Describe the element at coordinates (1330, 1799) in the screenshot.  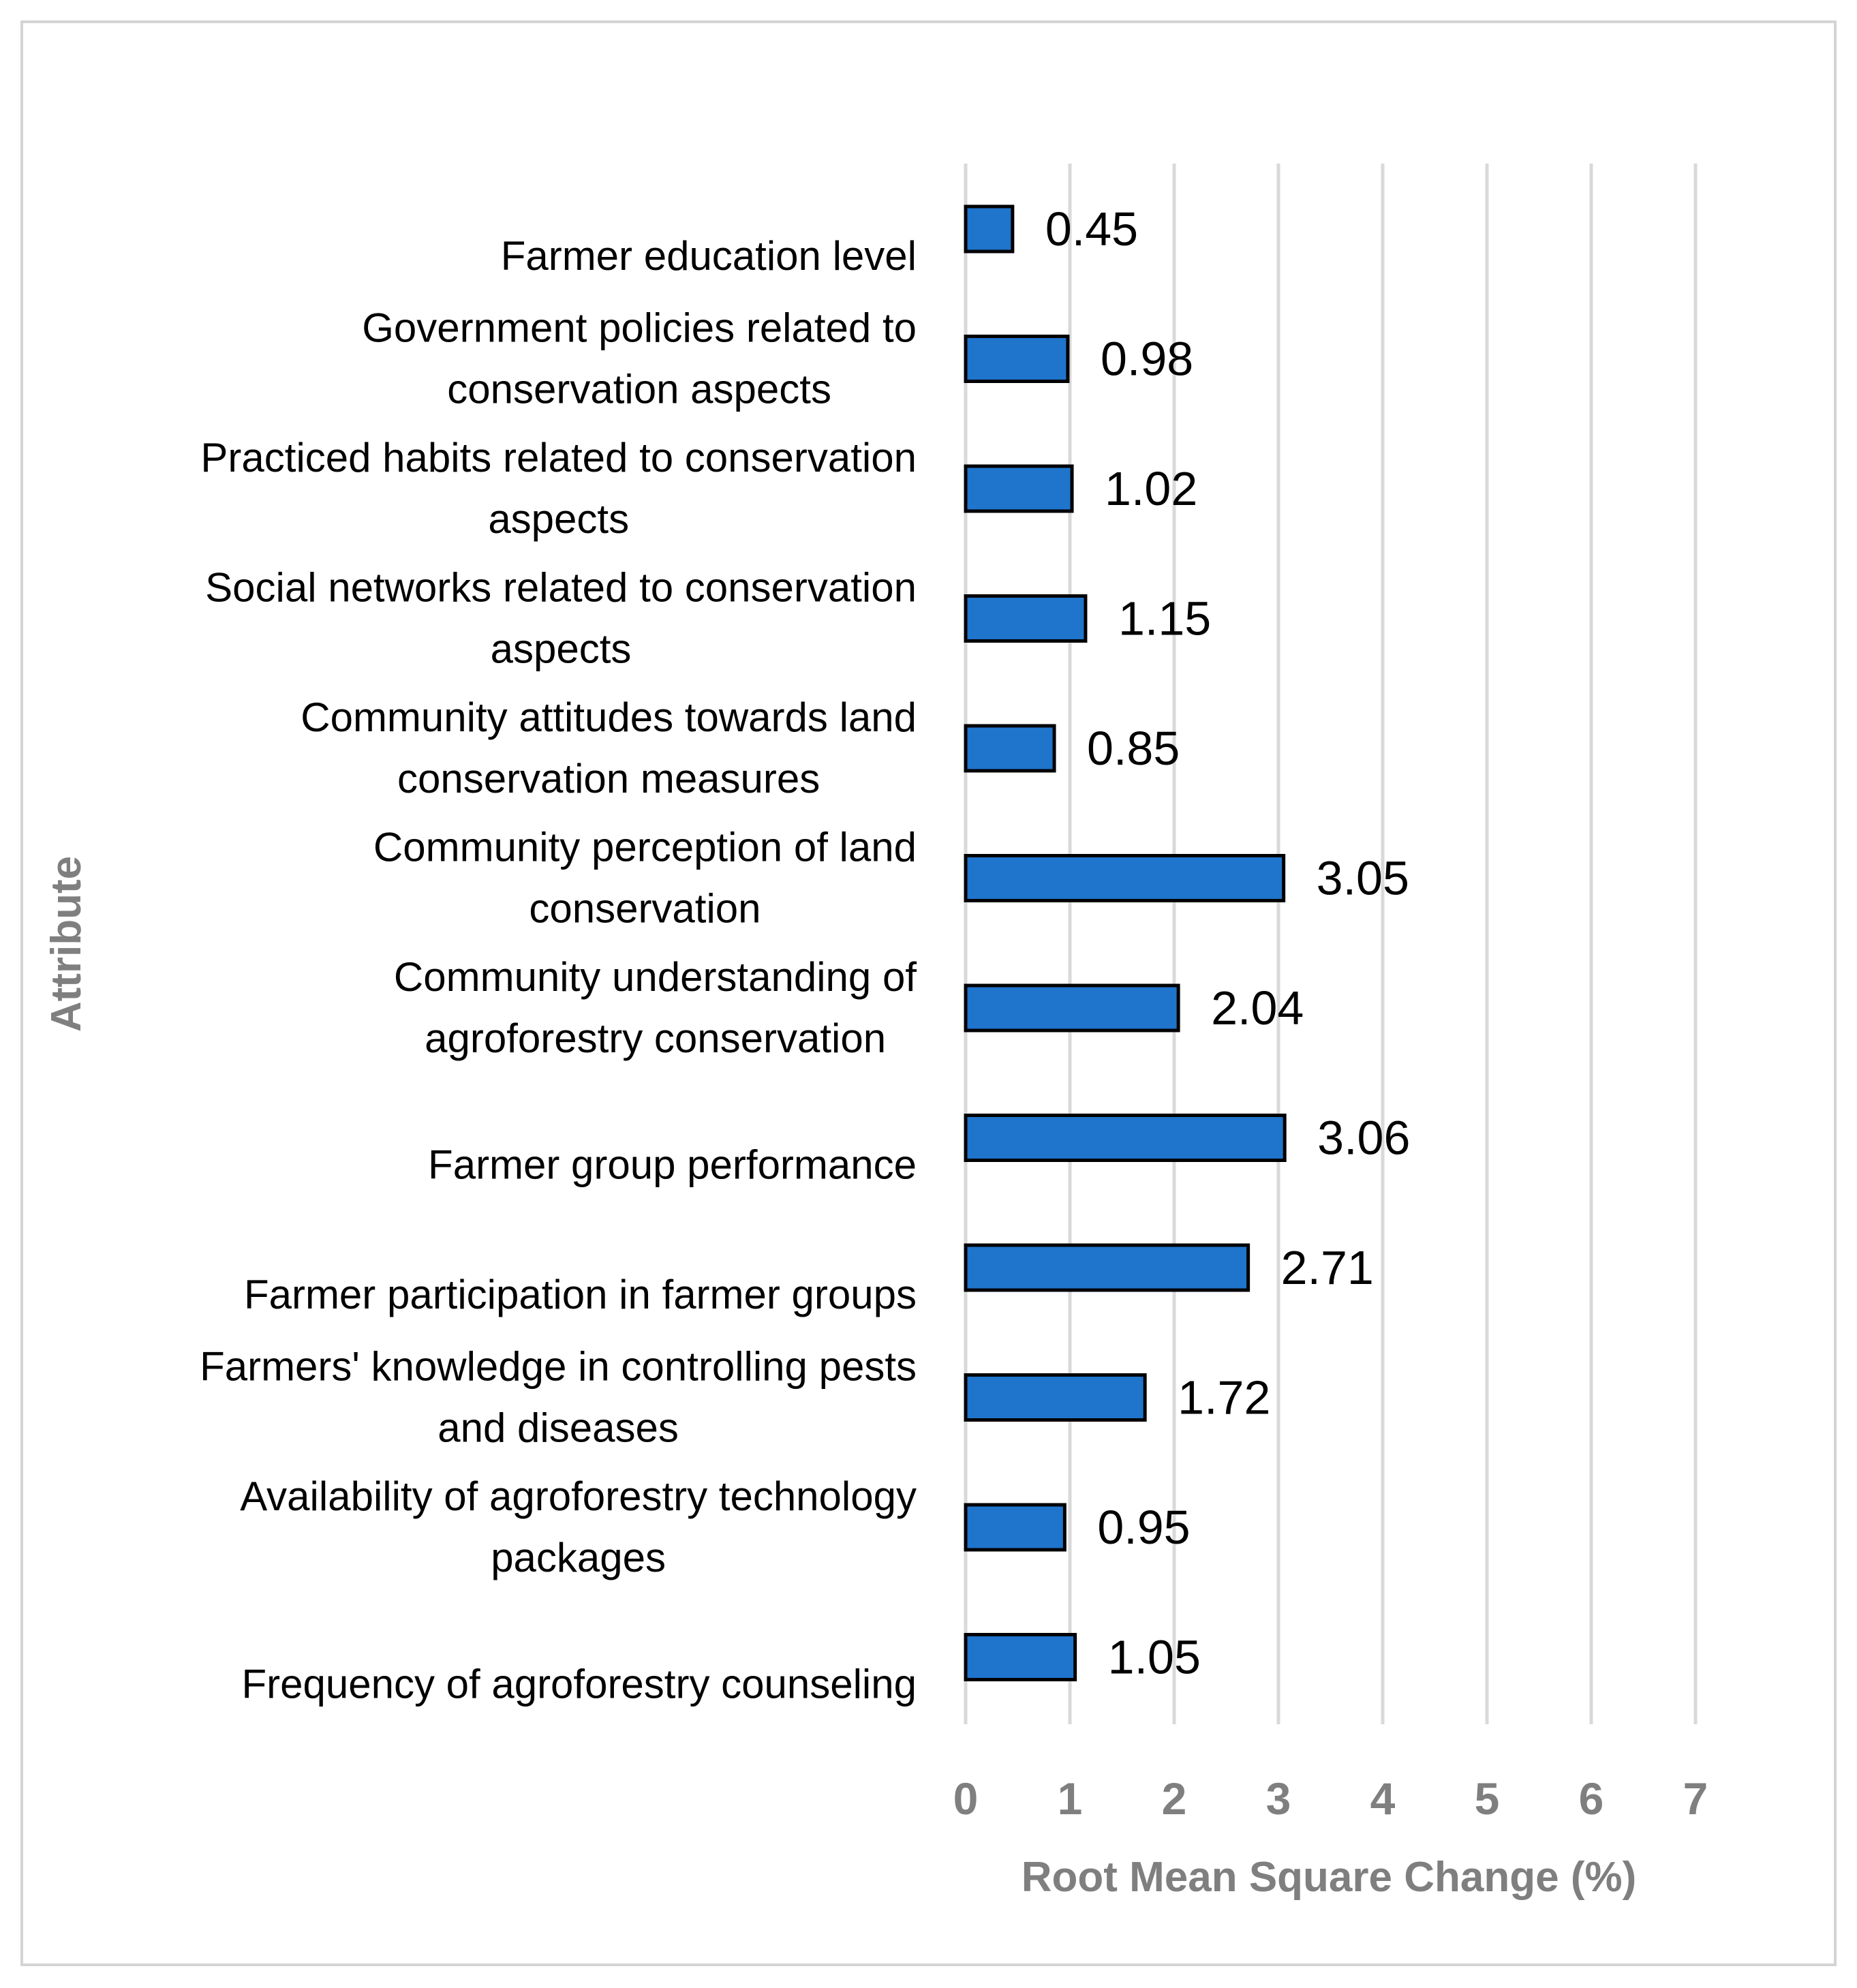
I see `x-axis-ticks: 0 1 2 3 4 5 6 7` at that location.